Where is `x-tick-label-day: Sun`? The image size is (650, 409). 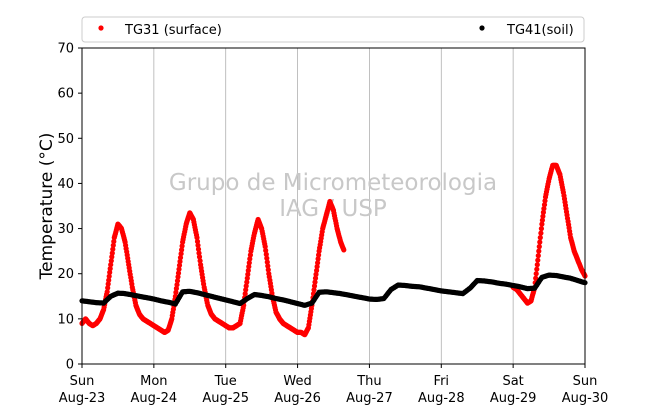
x-tick-label-day: Sun is located at coordinates (82, 381).